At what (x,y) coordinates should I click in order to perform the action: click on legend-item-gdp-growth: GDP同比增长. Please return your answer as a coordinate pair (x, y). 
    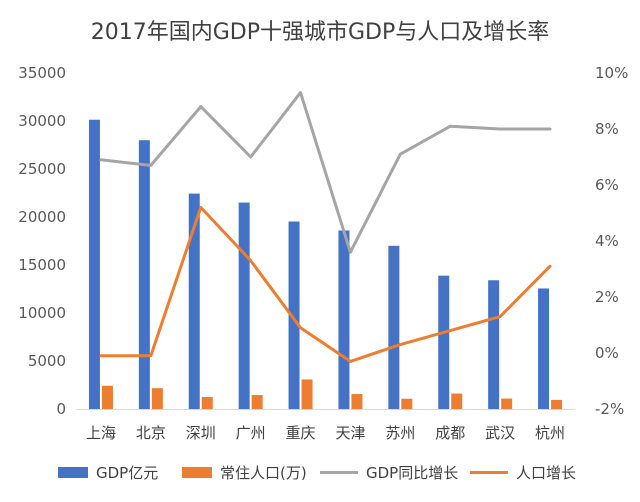
    Looking at the image, I should click on (389, 472).